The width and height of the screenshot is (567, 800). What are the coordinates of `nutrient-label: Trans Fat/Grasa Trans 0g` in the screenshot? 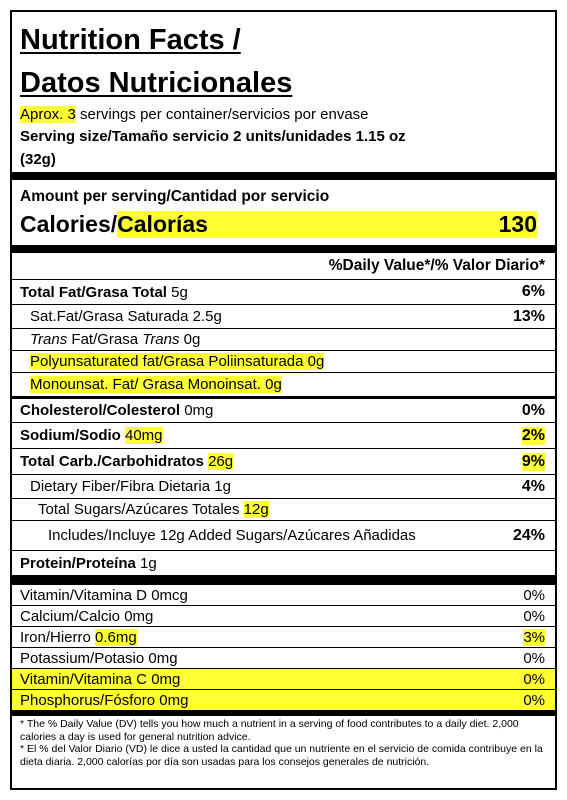 It's located at (111, 339).